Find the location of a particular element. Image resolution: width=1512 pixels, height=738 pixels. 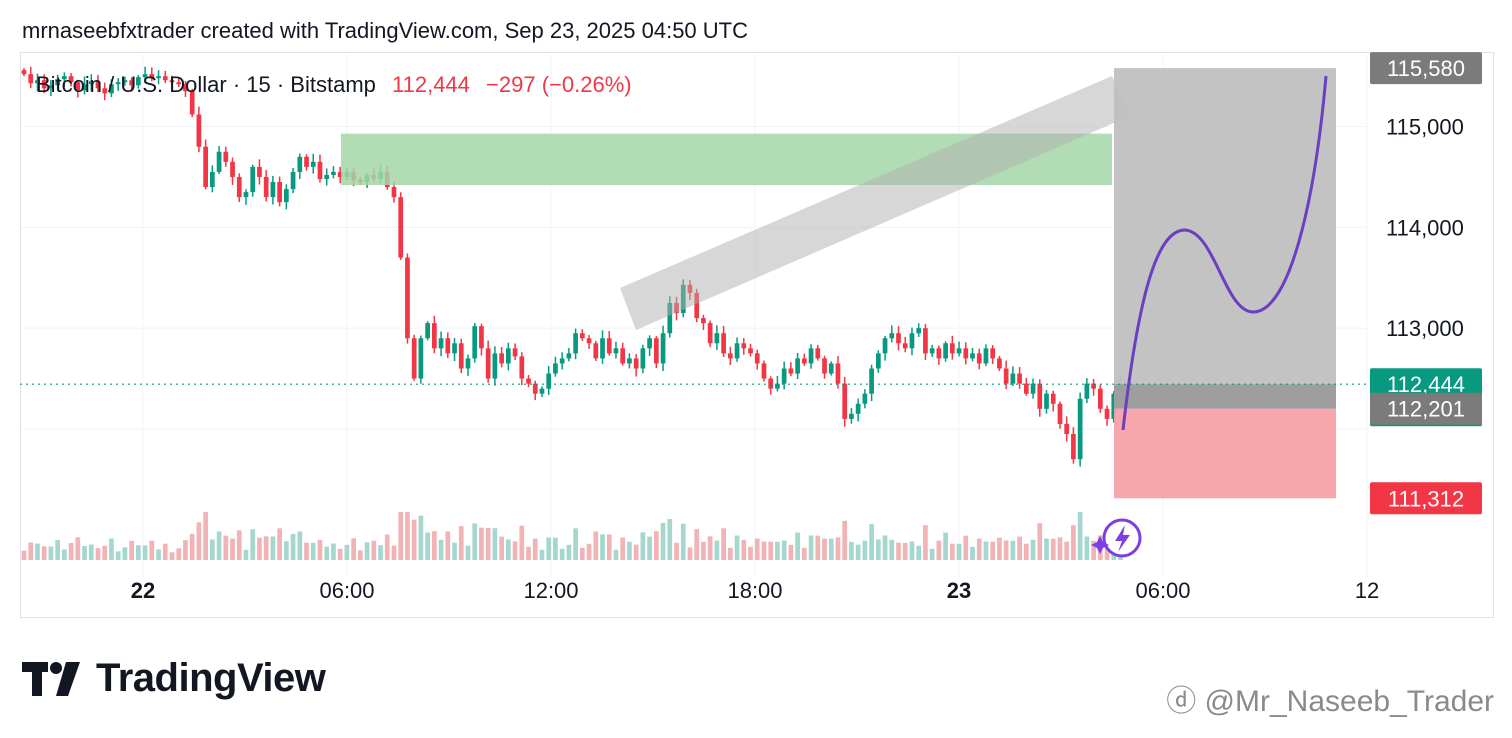

y-tick-label: 113,000 is located at coordinates (1425, 328).